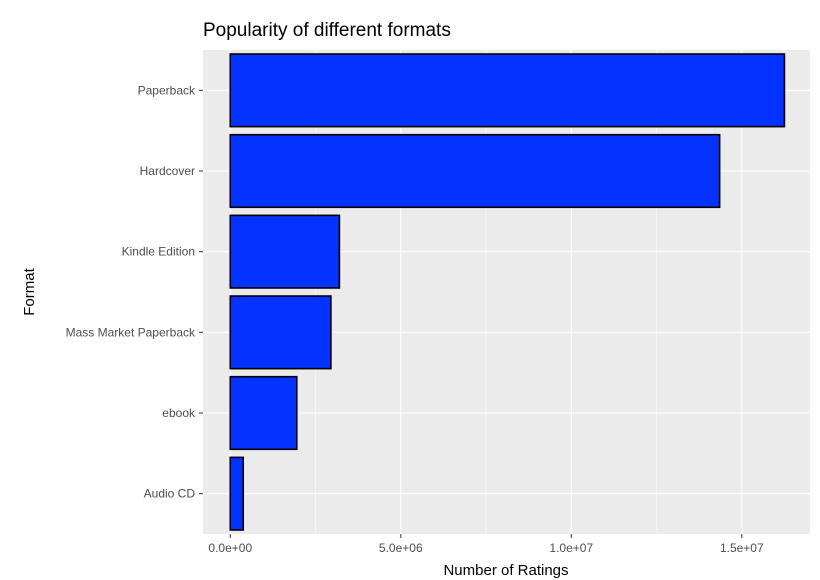  What do you see at coordinates (230, 548) in the screenshot?
I see `x-tick-label: 0.0e+00` at bounding box center [230, 548].